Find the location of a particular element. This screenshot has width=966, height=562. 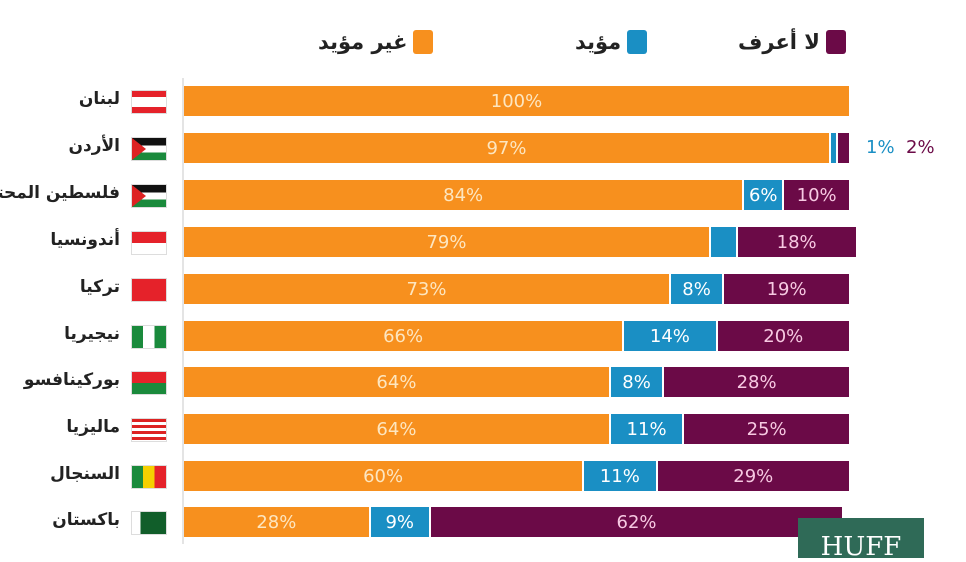

legend-item: غير مؤيد is located at coordinates (376, 42).